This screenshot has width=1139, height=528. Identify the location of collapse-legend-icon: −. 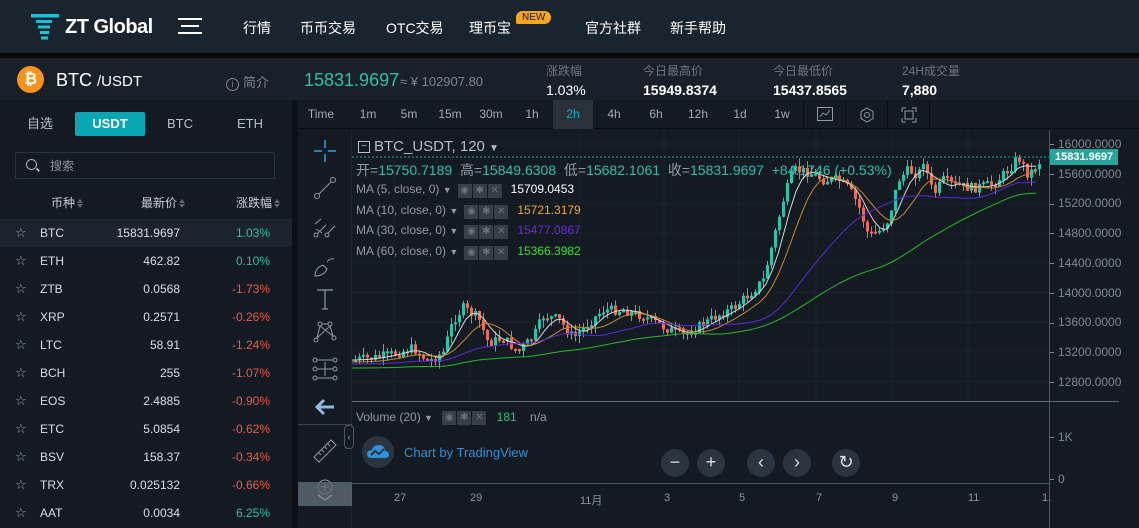
(364, 147).